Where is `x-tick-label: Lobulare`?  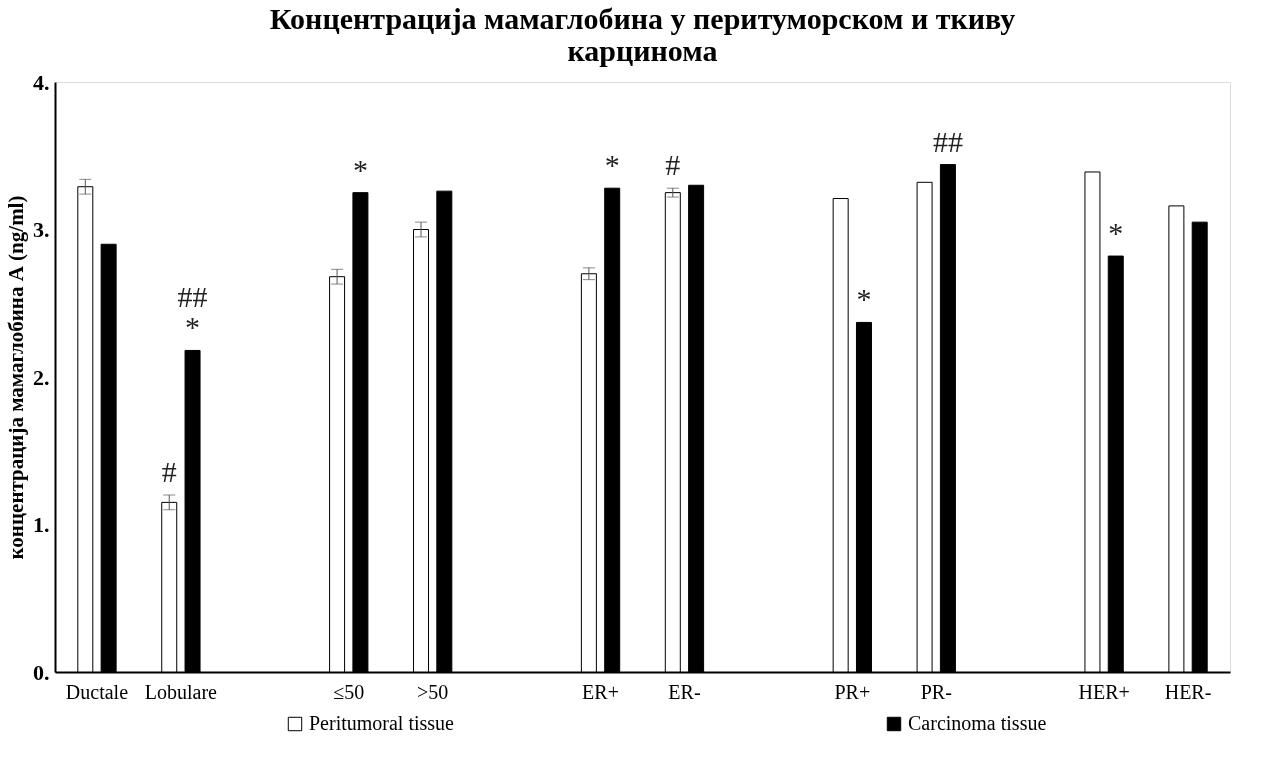 x-tick-label: Lobulare is located at coordinates (181, 691).